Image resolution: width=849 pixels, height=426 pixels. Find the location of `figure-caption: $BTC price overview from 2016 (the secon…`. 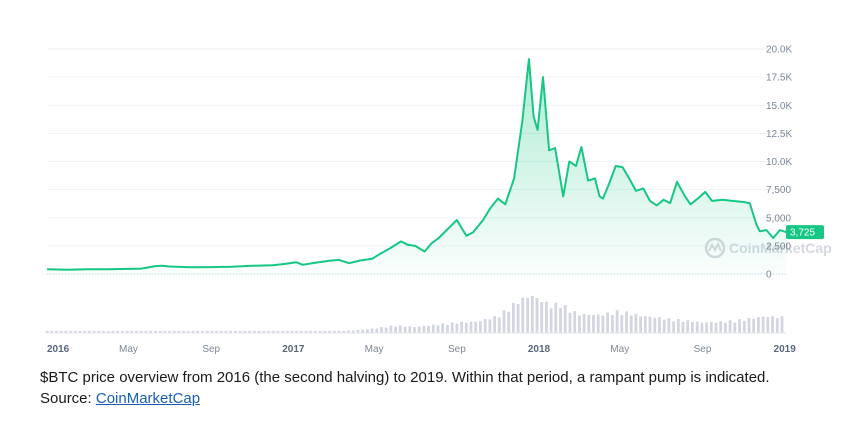

figure-caption: $BTC price overview from 2016 (the secon… is located at coordinates (420, 388).